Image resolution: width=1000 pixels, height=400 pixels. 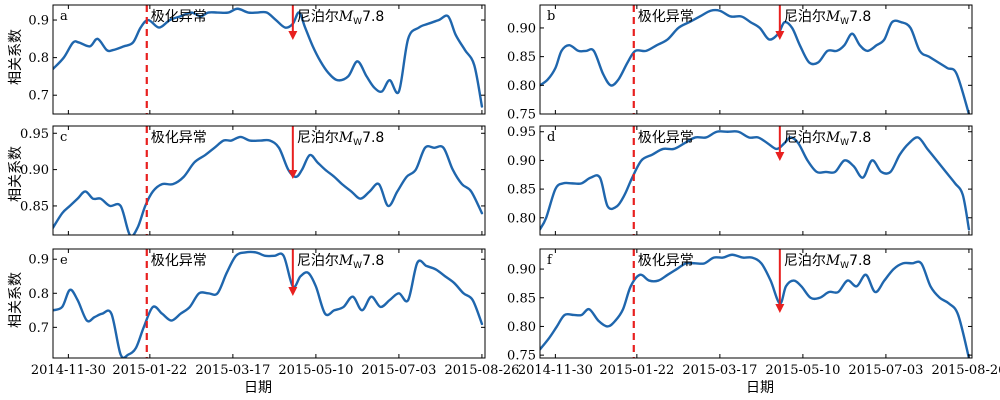 I want to click on x-tick-label-f-2: 2015-03-17, so click(x=719, y=370).